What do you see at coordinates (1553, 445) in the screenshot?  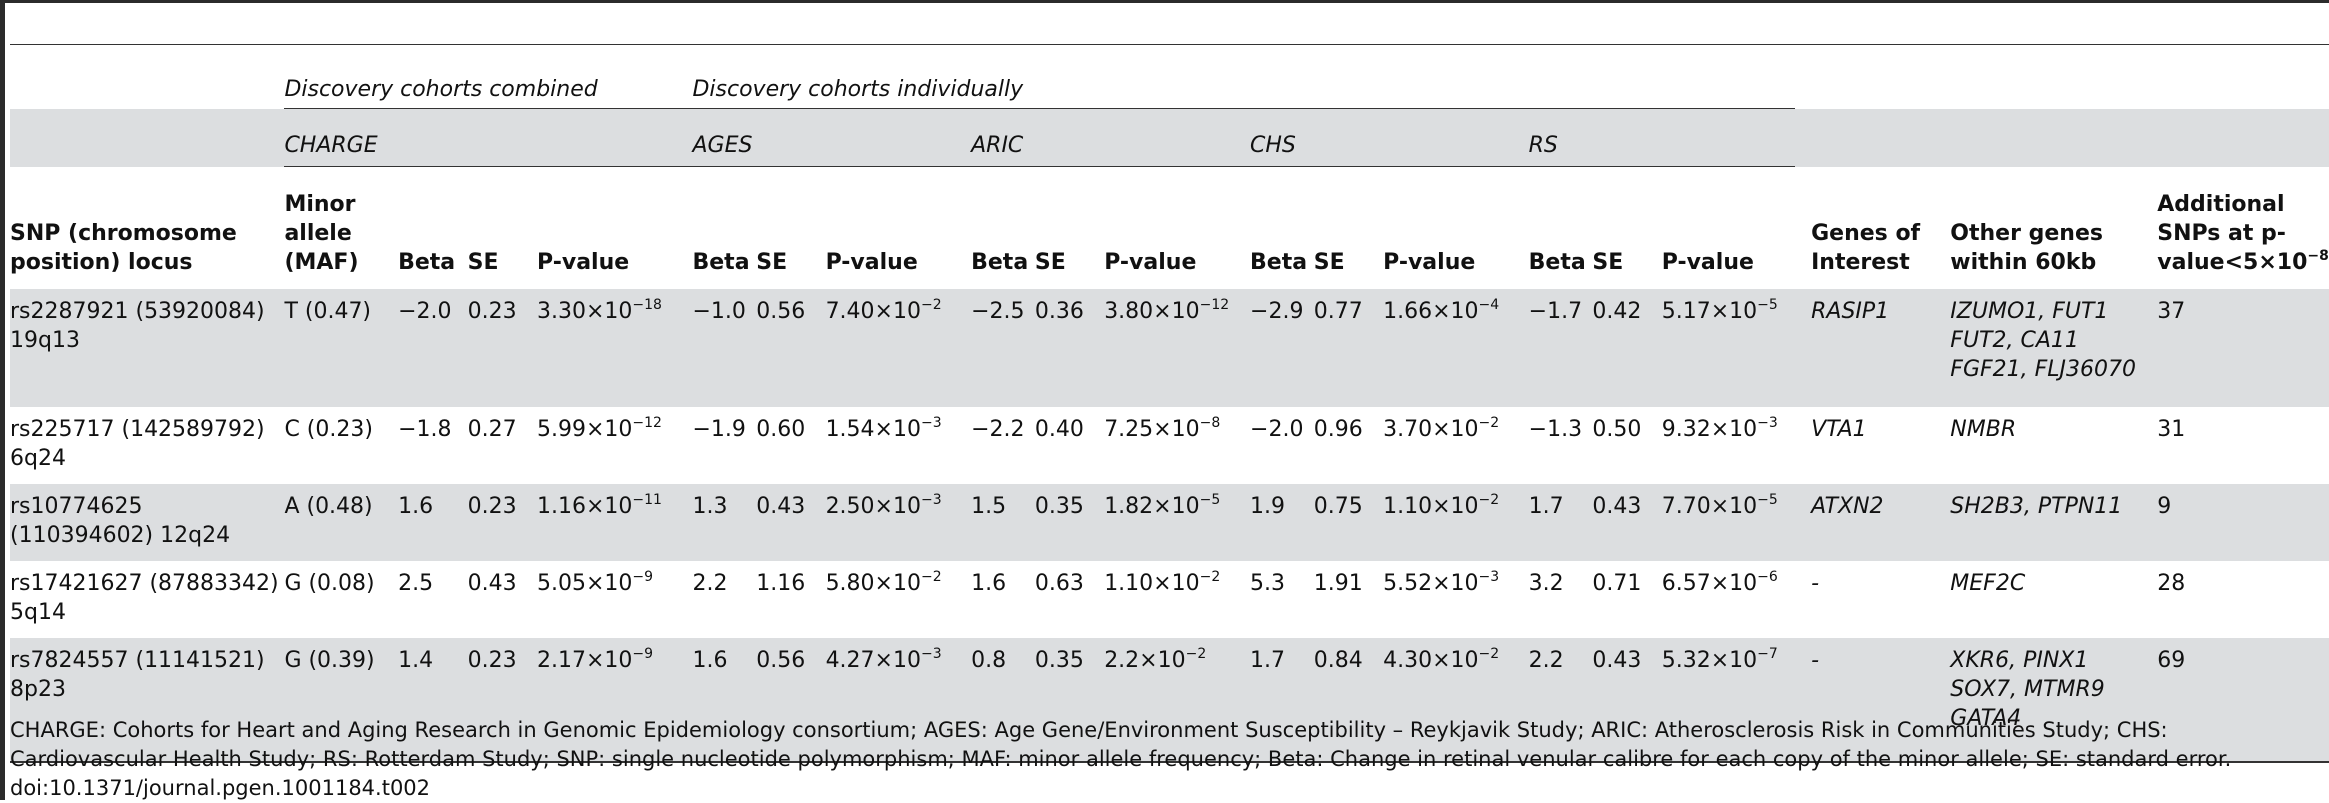 I see `rs-beta-cell: −1.3` at bounding box center [1553, 445].